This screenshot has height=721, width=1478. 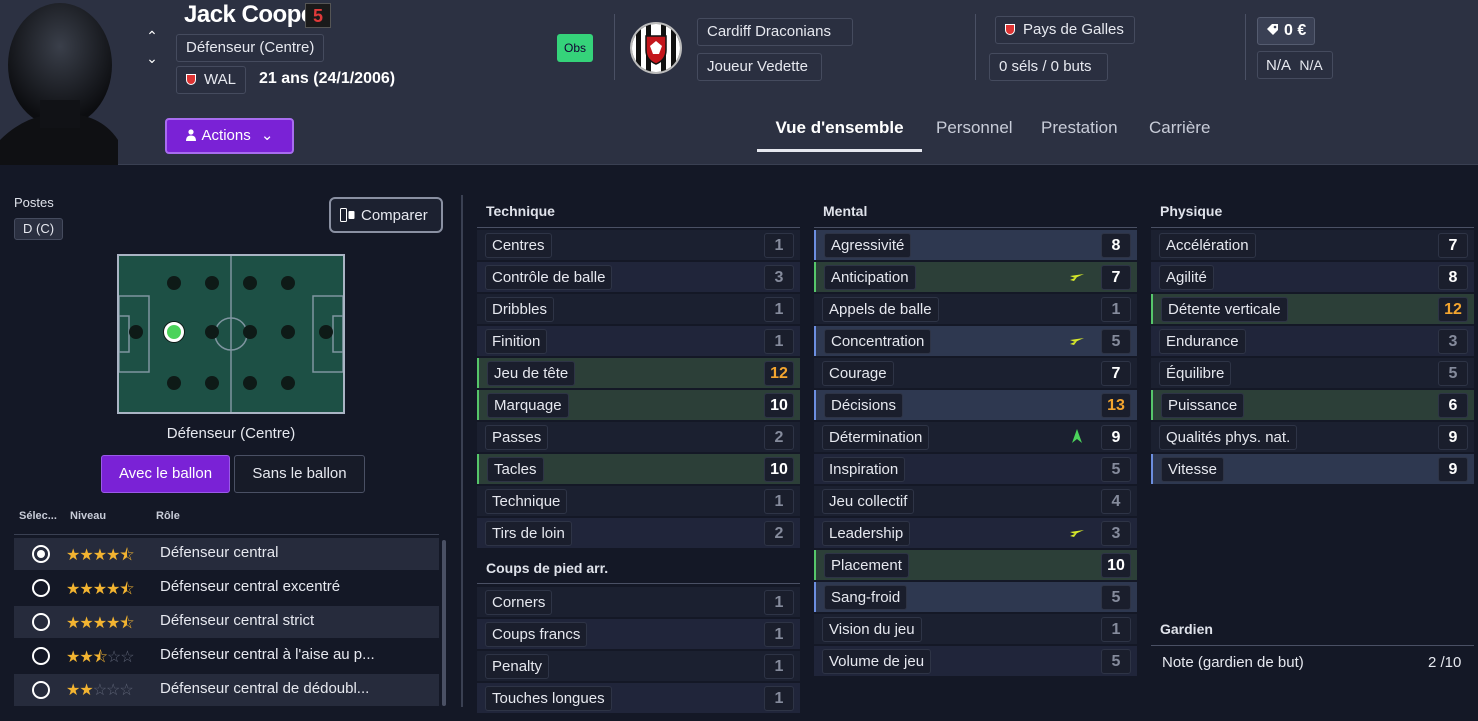 I want to click on attribute-row: Appels de balle 1, so click(x=975, y=309).